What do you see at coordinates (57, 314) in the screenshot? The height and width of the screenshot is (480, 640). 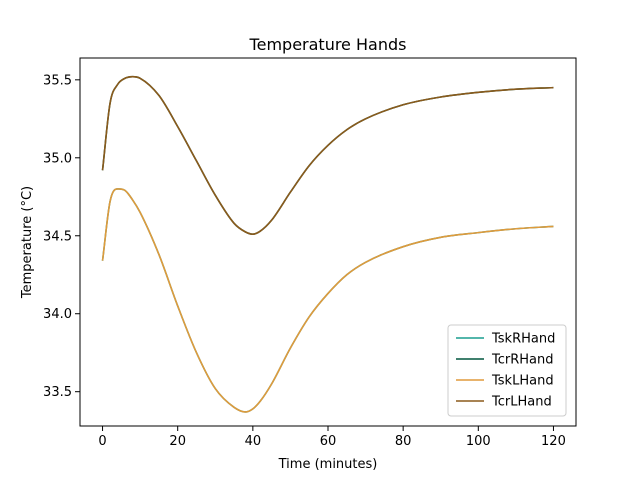 I see `y-tick-label: 34.0` at bounding box center [57, 314].